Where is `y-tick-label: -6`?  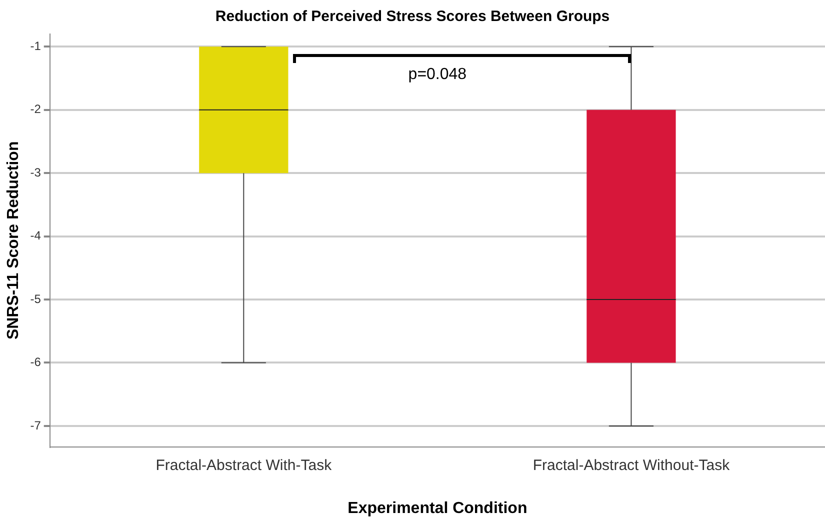
y-tick-label: -6 is located at coordinates (36, 362).